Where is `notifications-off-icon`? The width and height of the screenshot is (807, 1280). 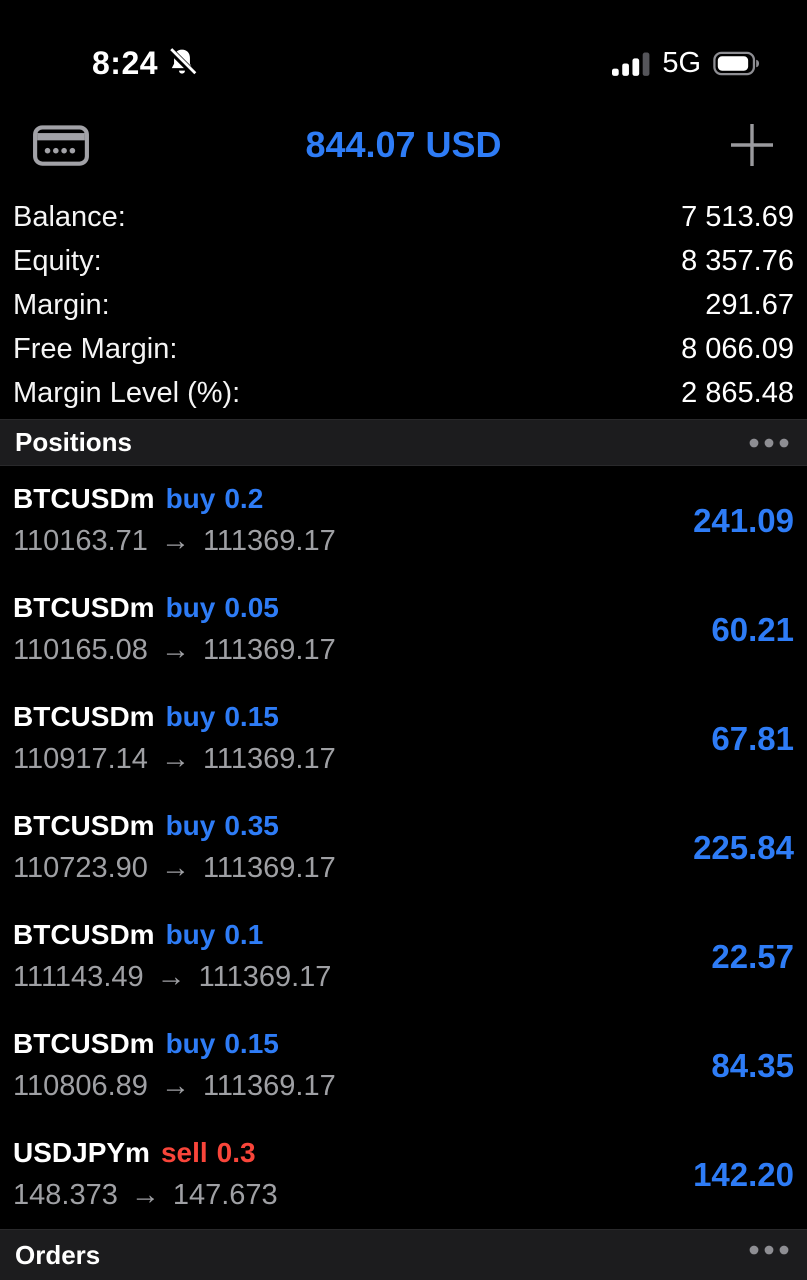
notifications-off-icon is located at coordinates (182, 63).